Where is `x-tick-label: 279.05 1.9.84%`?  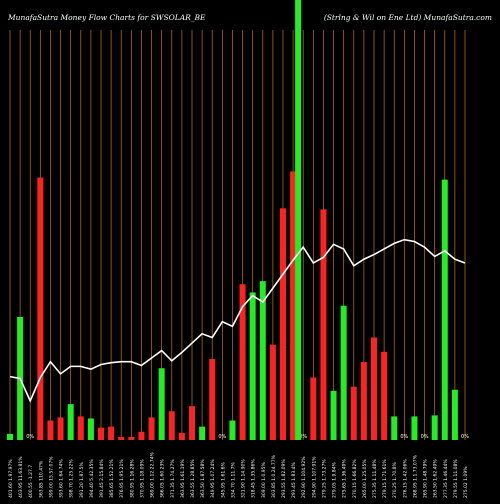 x-tick-label: 279.05 1.9.84% is located at coordinates (335, 480).